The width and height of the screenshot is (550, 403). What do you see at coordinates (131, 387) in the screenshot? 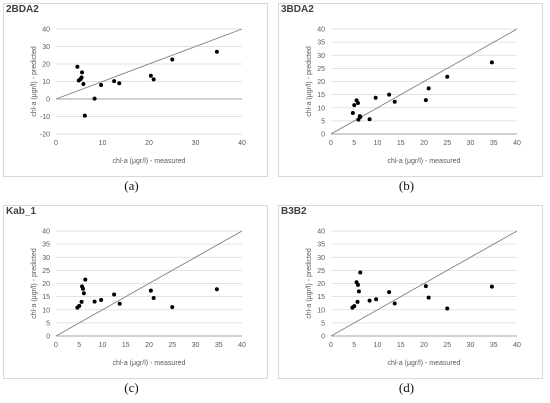
I see `panel-caption: (c)` at bounding box center [131, 387].